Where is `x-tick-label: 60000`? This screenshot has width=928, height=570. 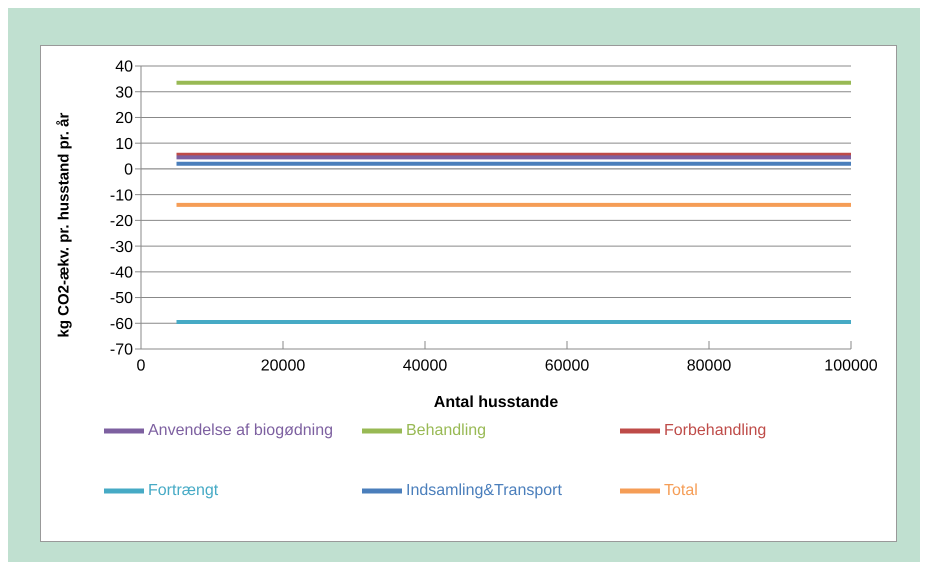 x-tick-label: 60000 is located at coordinates (567, 365).